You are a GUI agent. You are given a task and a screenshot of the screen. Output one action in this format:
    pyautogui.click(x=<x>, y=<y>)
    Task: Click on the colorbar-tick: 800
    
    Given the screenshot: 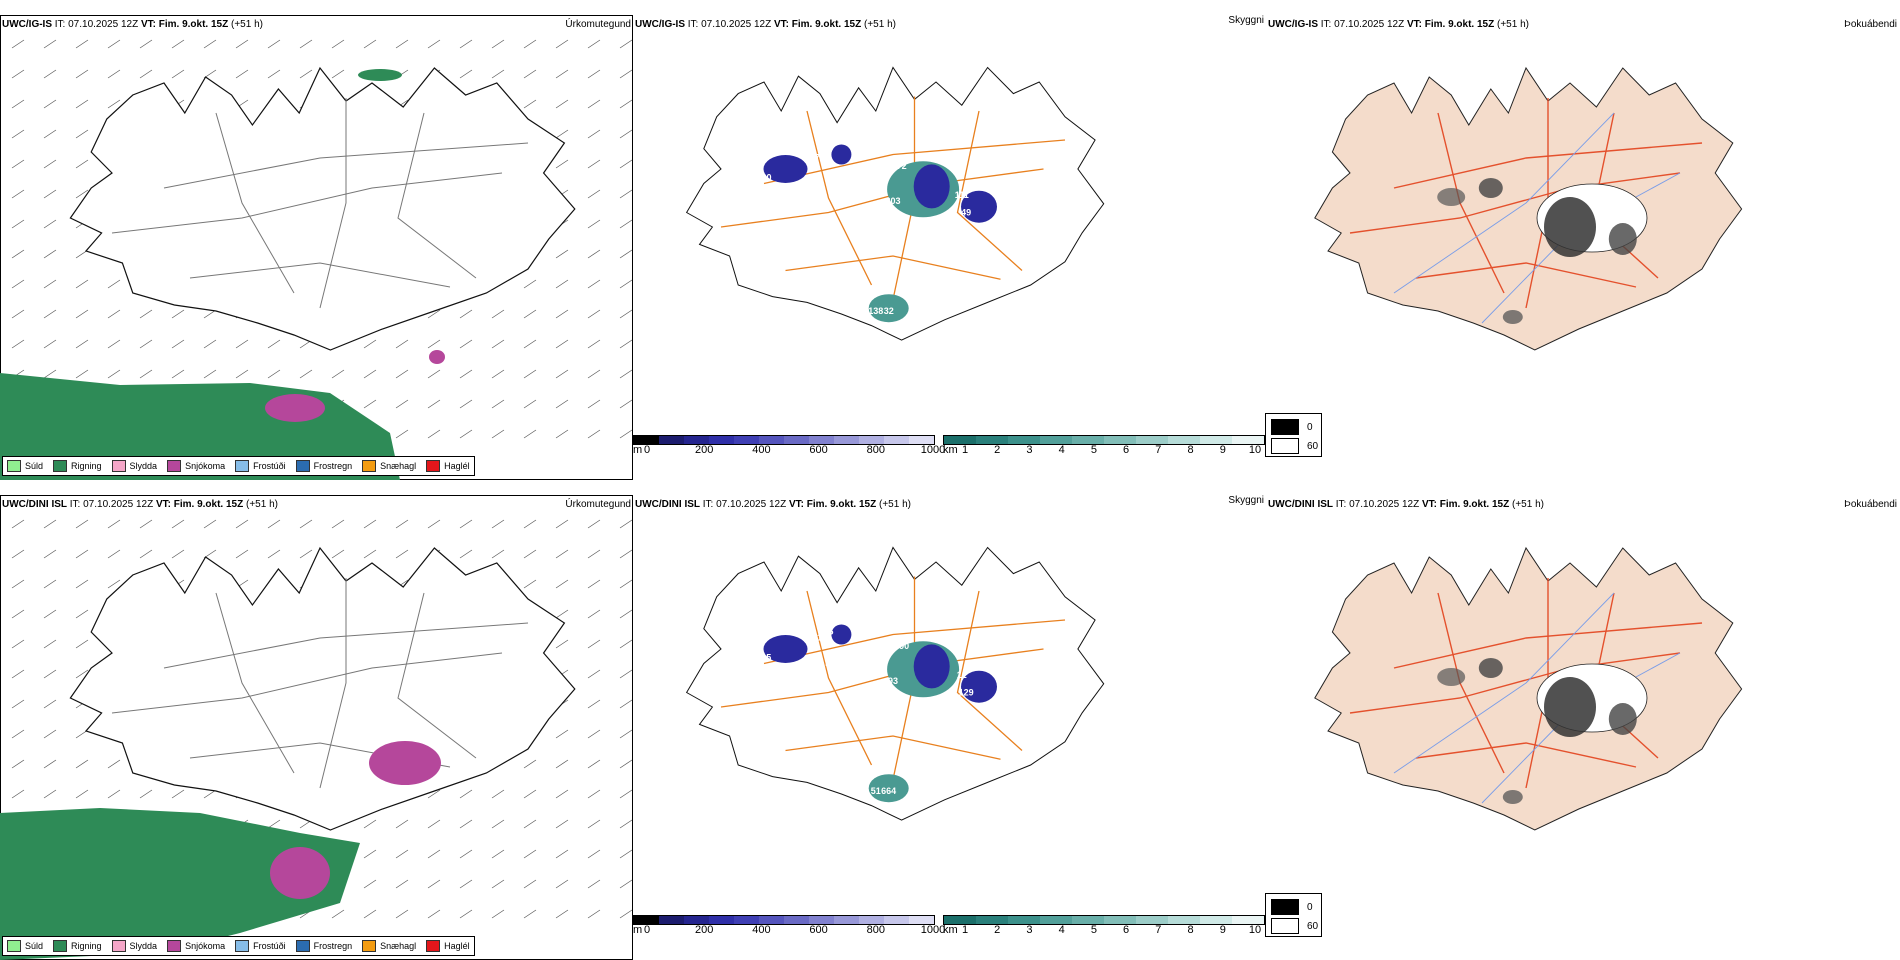 What is the action you would take?
    pyautogui.click(x=875, y=450)
    